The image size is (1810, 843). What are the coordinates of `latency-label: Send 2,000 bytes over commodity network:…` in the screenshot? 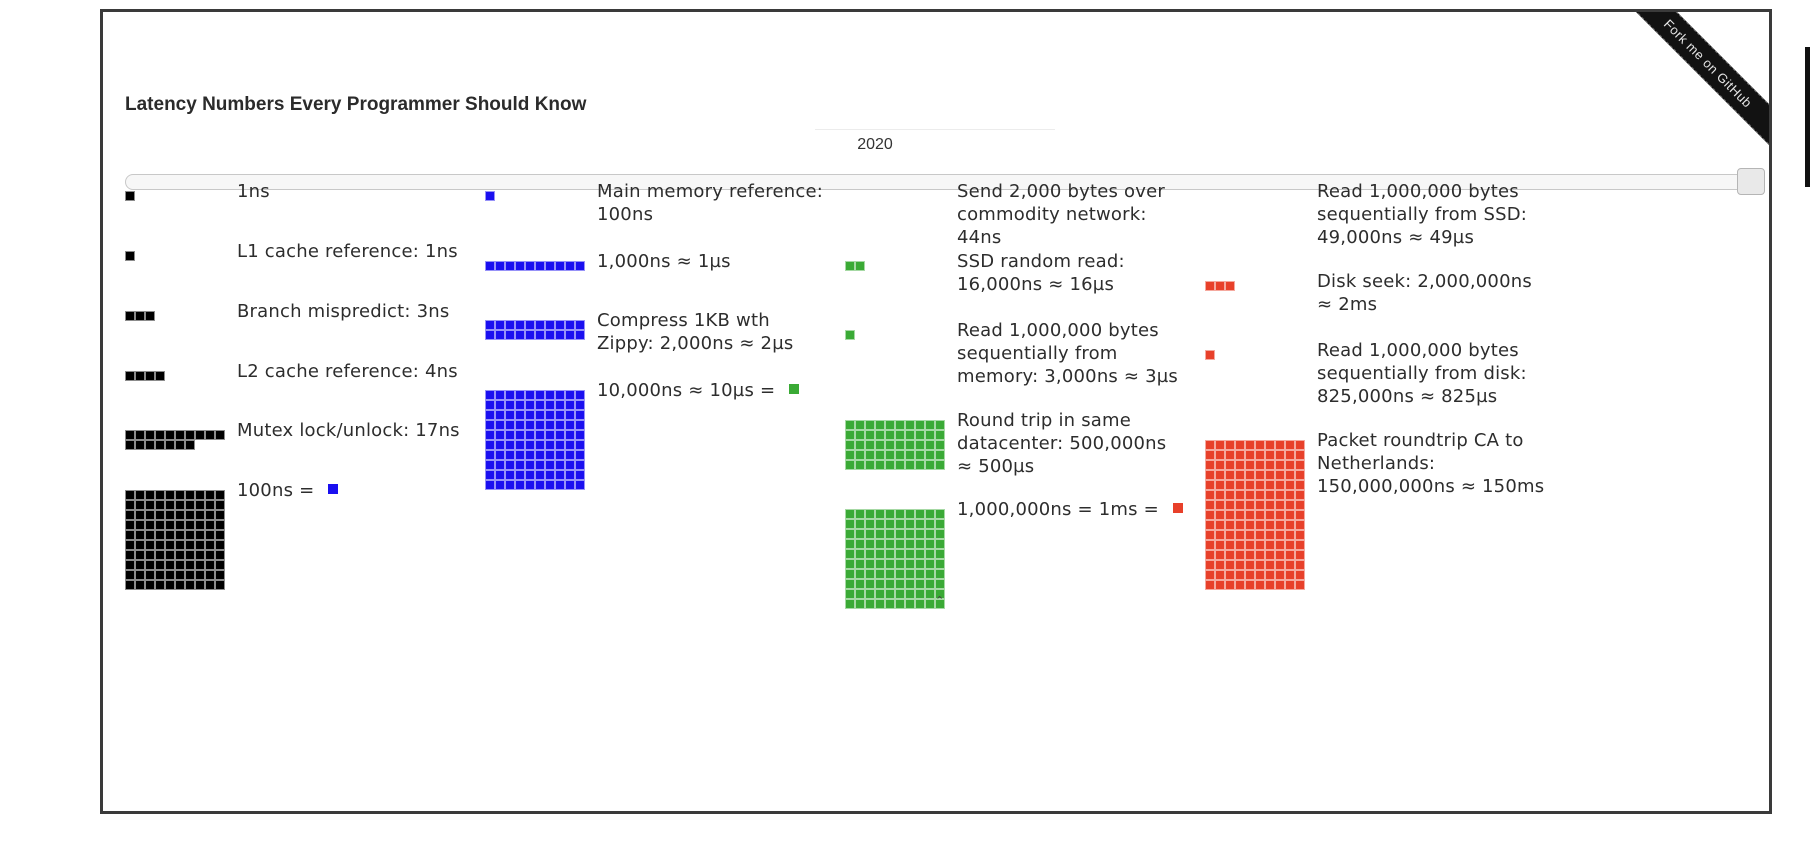 It's located at (1072, 214).